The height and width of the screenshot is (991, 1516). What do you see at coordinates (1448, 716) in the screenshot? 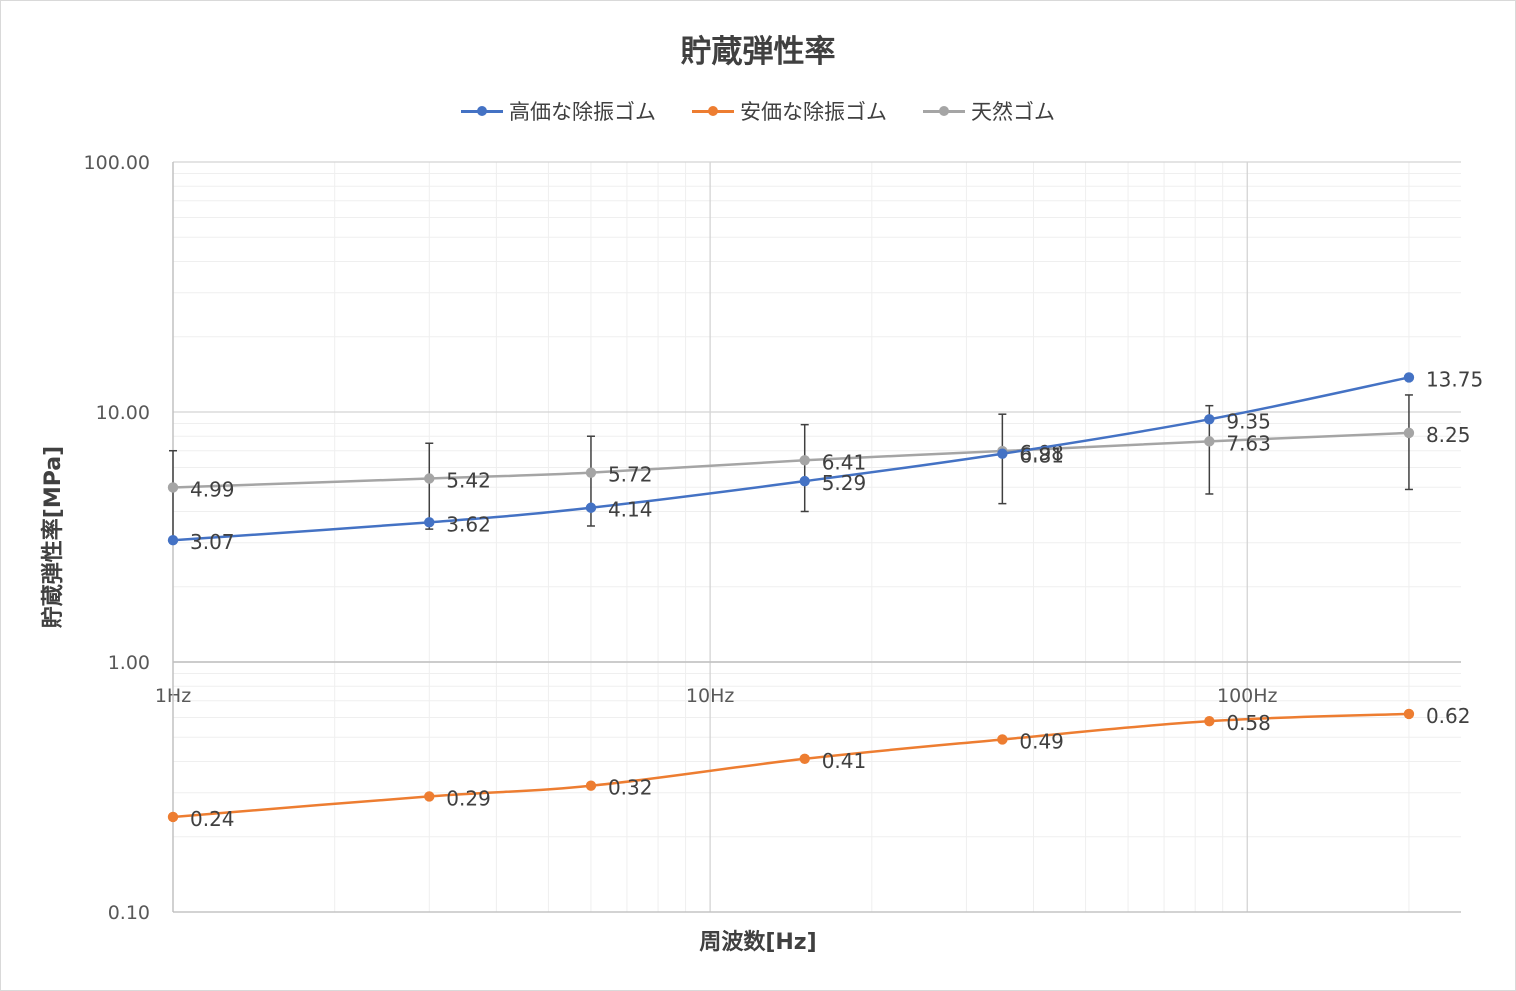
I see `data-label: 0.62` at bounding box center [1448, 716].